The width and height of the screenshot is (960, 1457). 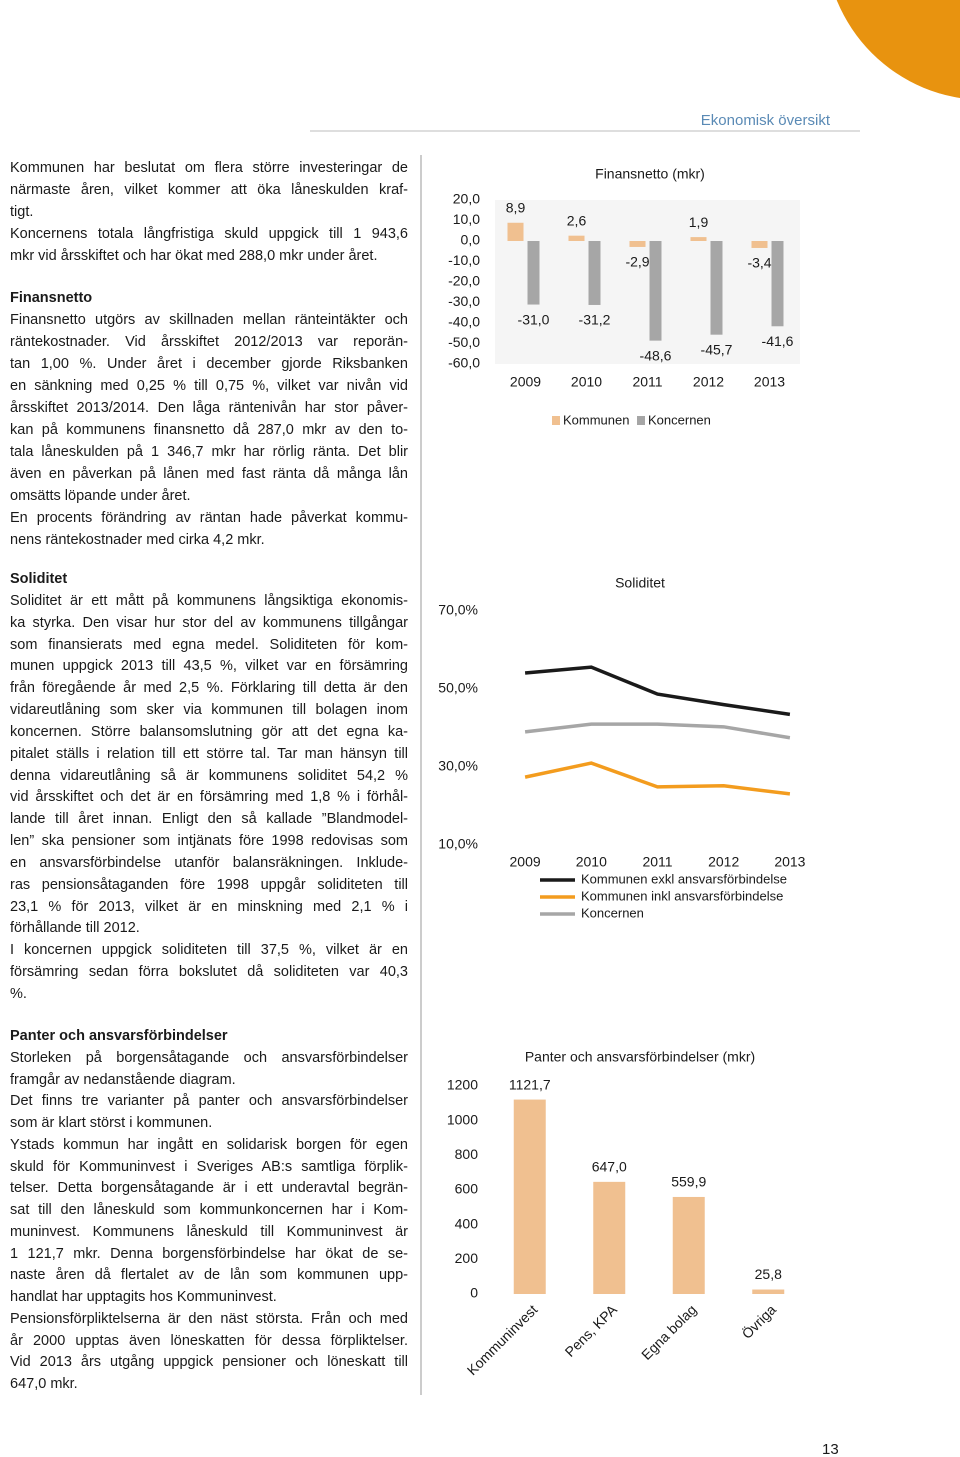 I want to click on text-line: framgår av nedanstående diagram., so click(x=123, y=1079).